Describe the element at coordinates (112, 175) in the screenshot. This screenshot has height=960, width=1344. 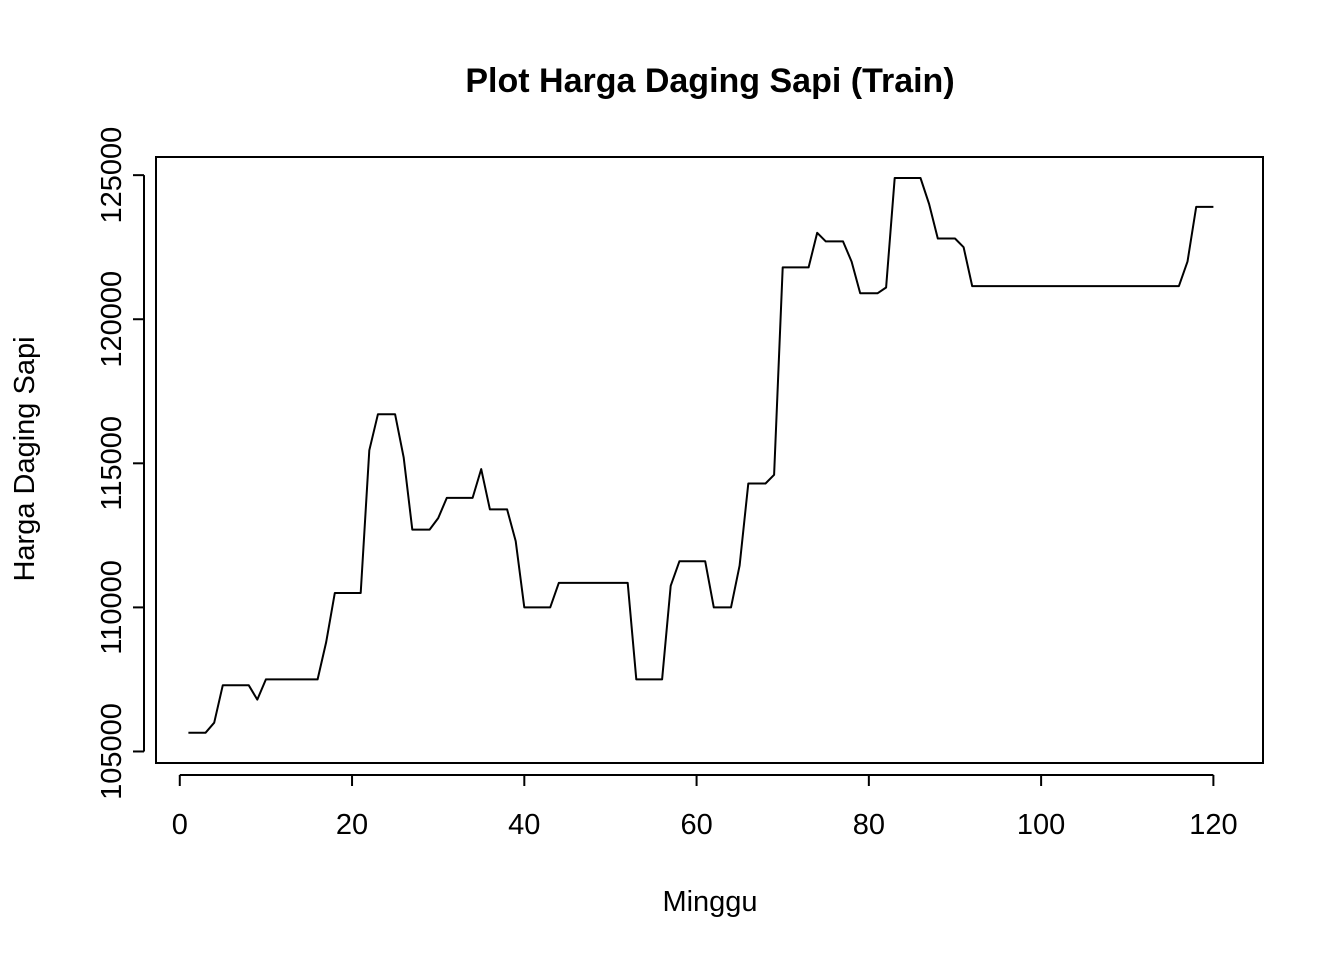
I see `y-tick-label: 125000` at that location.